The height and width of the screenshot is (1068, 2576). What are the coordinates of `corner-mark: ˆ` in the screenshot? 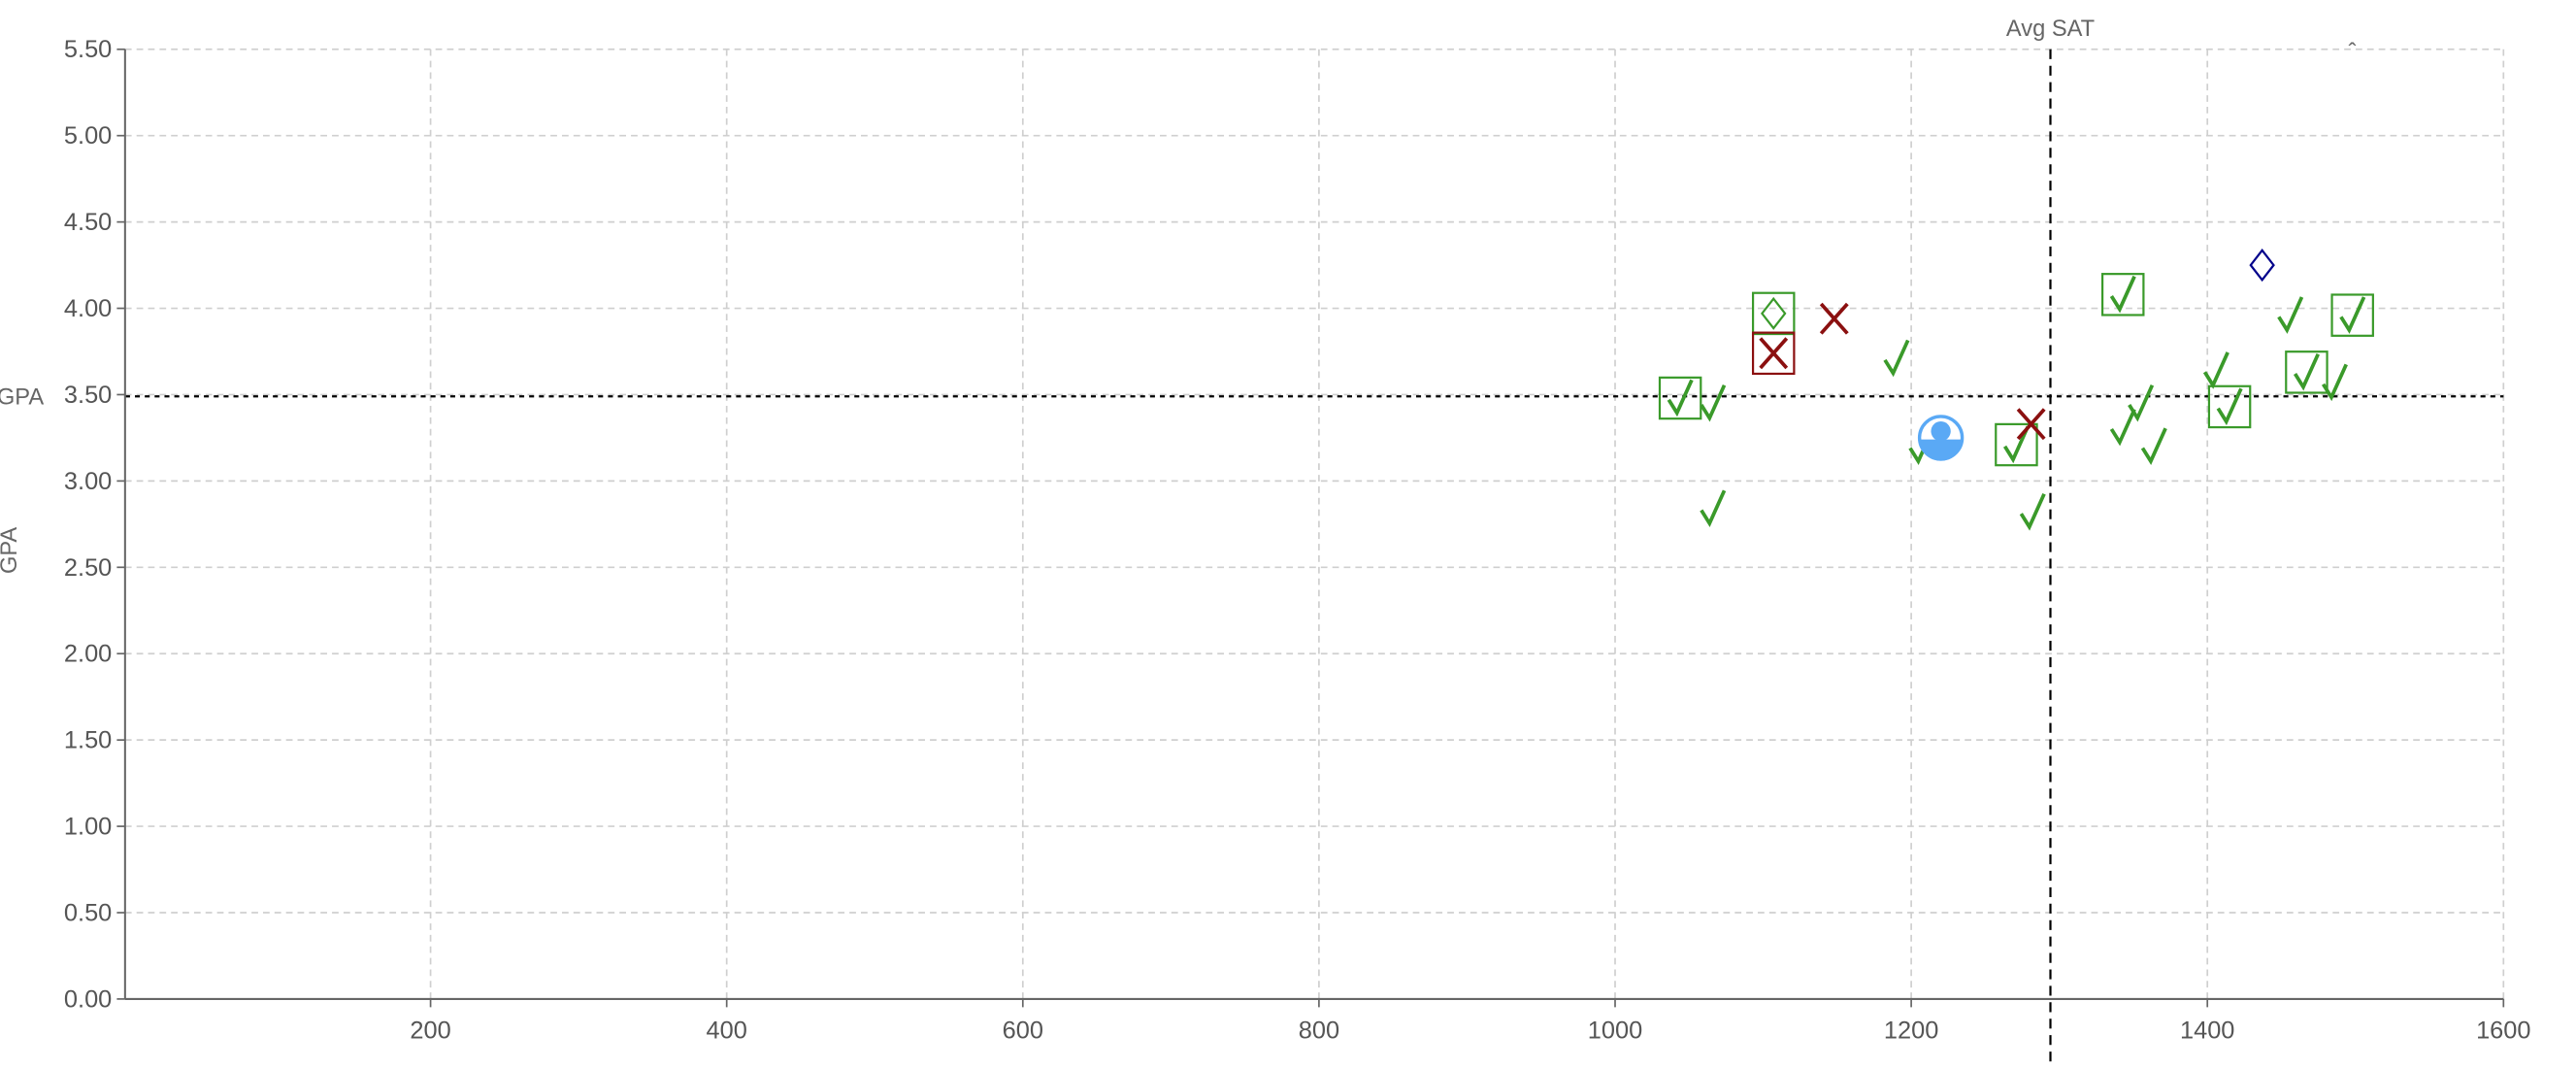 It's located at (2353, 53).